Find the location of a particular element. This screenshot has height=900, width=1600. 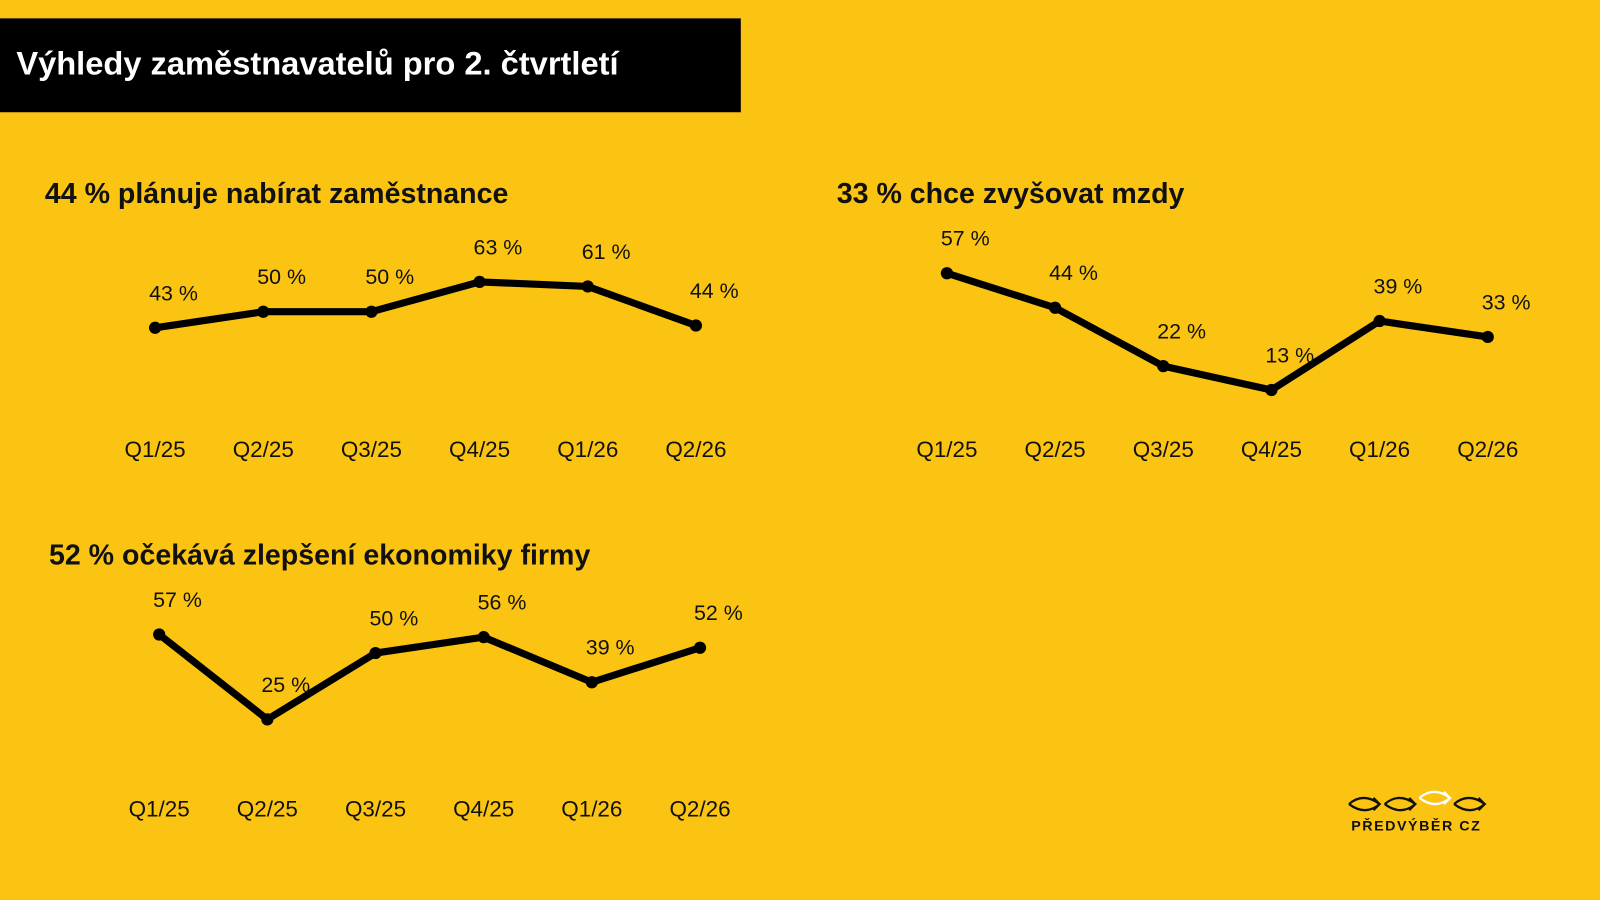

value-label: 33 % is located at coordinates (1506, 302).